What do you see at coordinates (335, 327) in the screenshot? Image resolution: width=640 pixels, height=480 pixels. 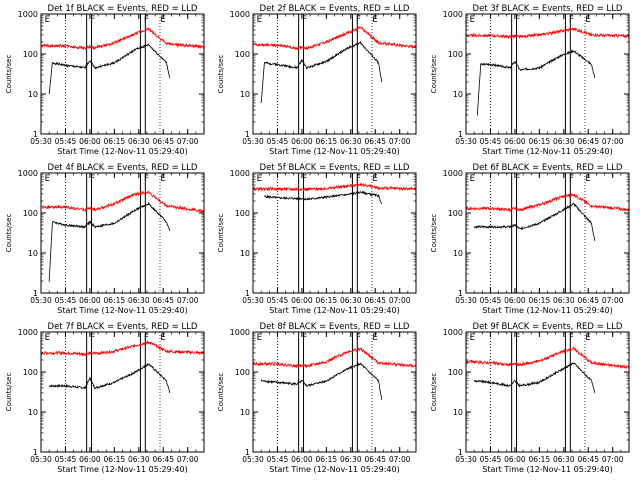 I see `panel-title: Det 8f BLACK = Events, RED = LLD` at bounding box center [335, 327].